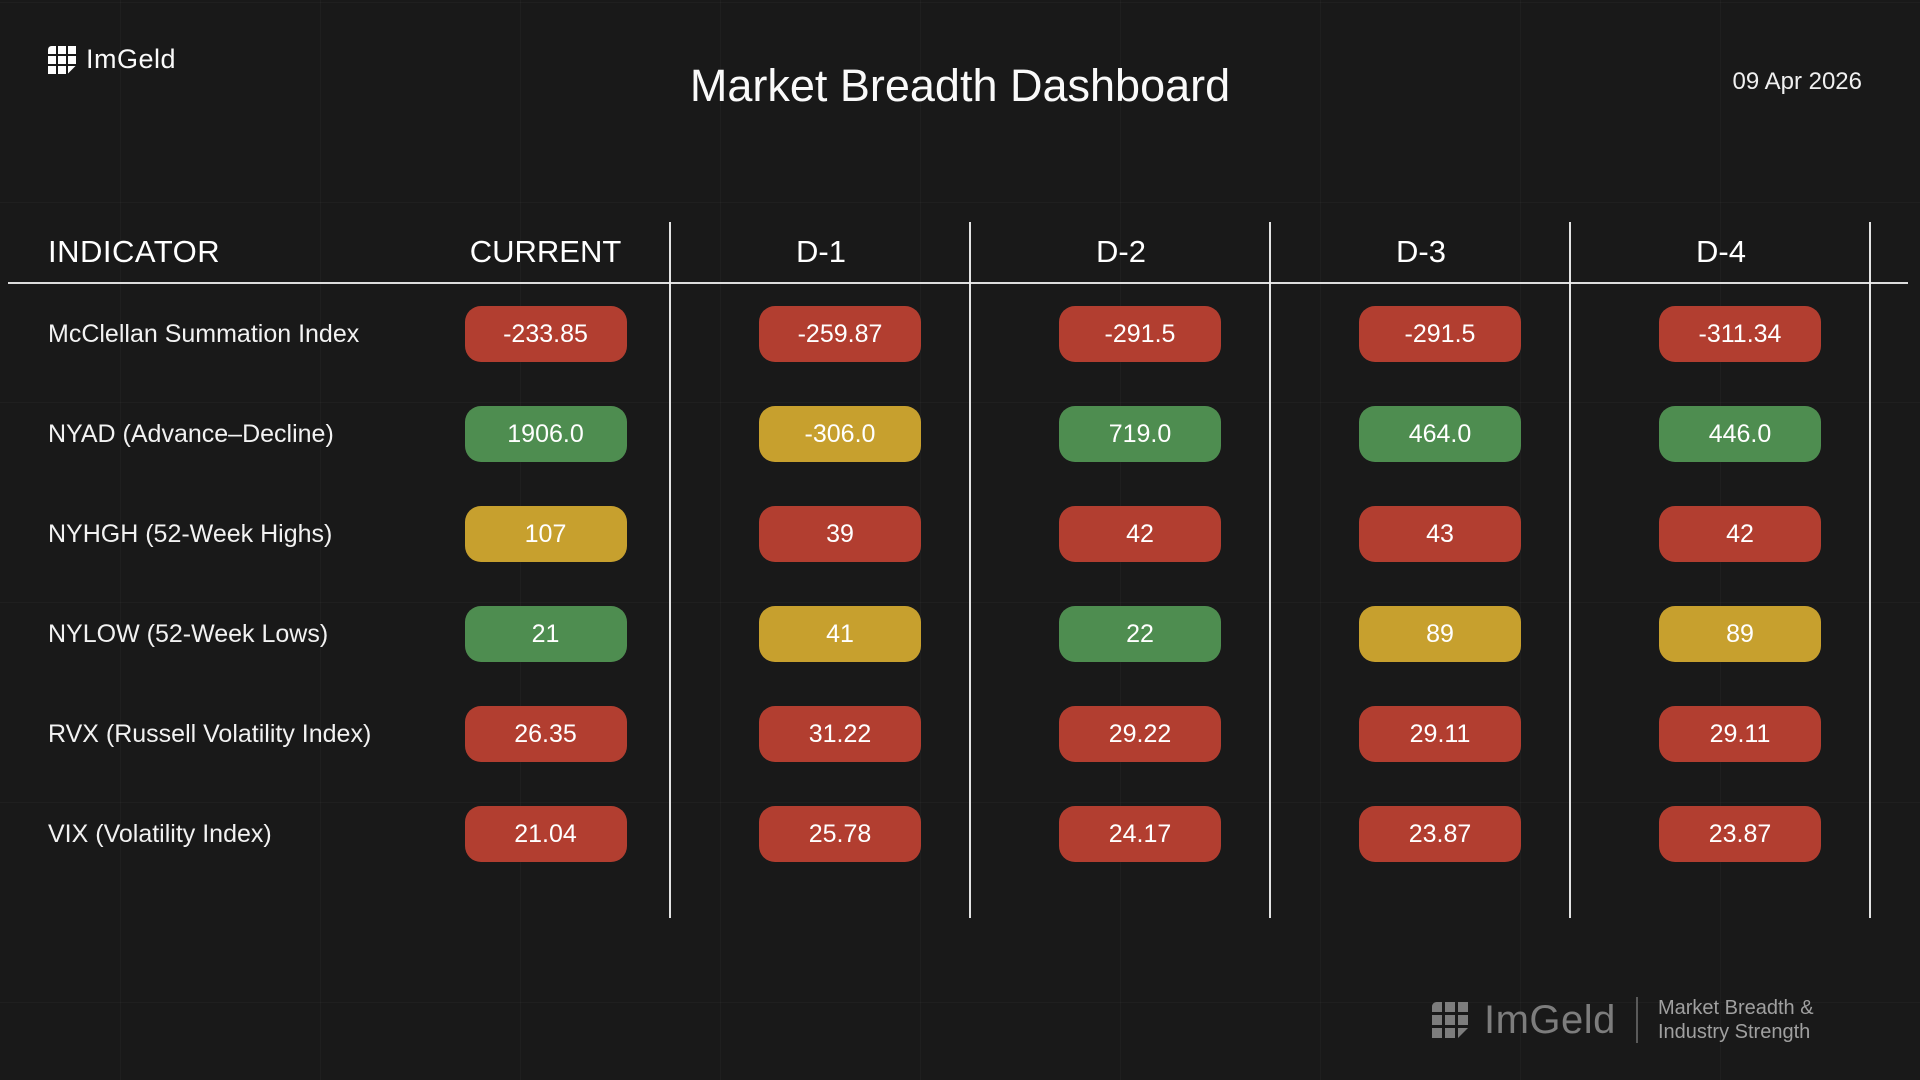 Image resolution: width=1920 pixels, height=1080 pixels. I want to click on value-pill-d3: -291.5, so click(1440, 334).